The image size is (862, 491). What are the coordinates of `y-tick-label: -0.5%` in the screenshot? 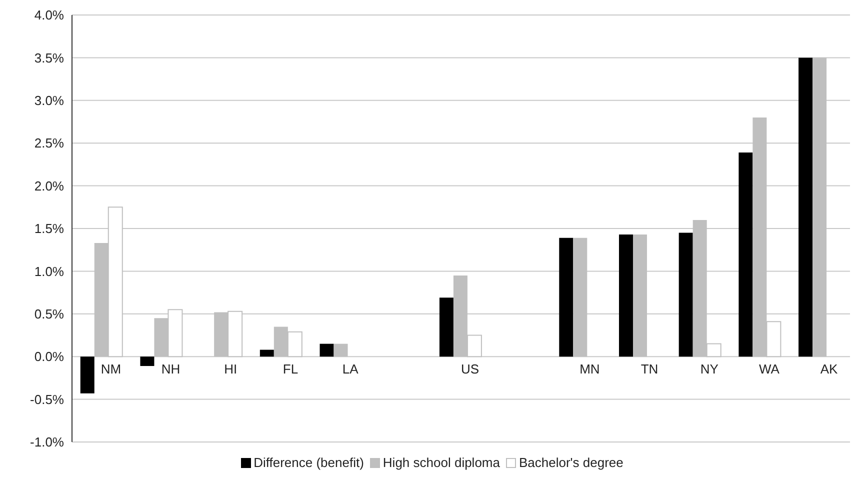 It's located at (47, 399).